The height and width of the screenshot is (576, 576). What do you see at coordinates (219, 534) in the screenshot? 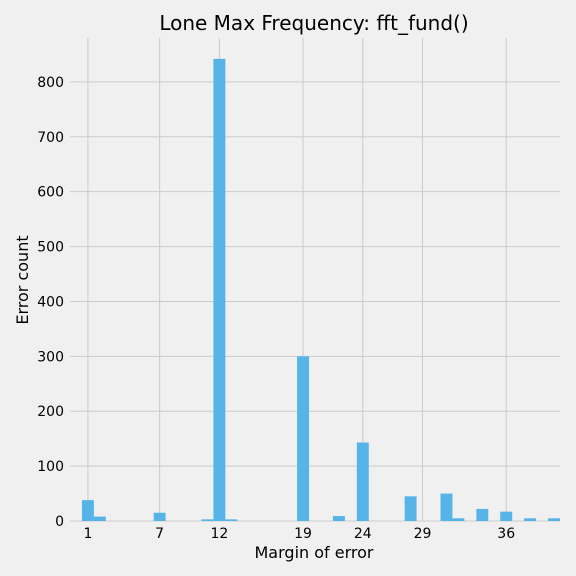
I see `x-tick-label: 12` at bounding box center [219, 534].